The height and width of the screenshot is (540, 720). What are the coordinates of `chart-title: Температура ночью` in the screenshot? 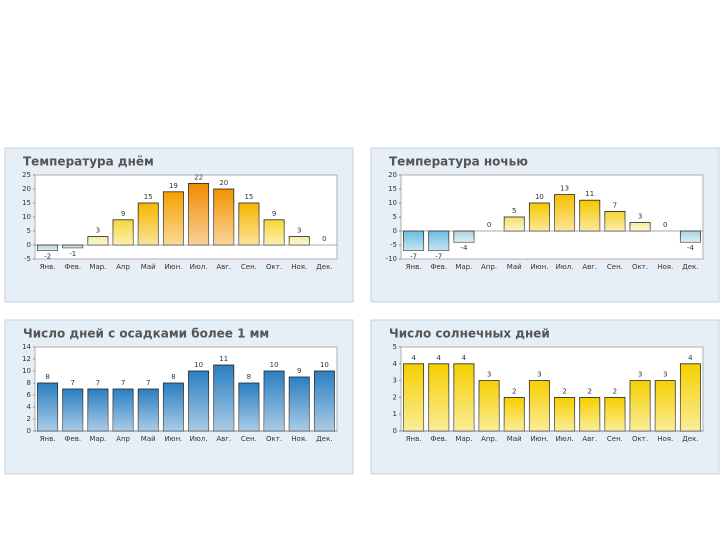 It's located at (458, 162).